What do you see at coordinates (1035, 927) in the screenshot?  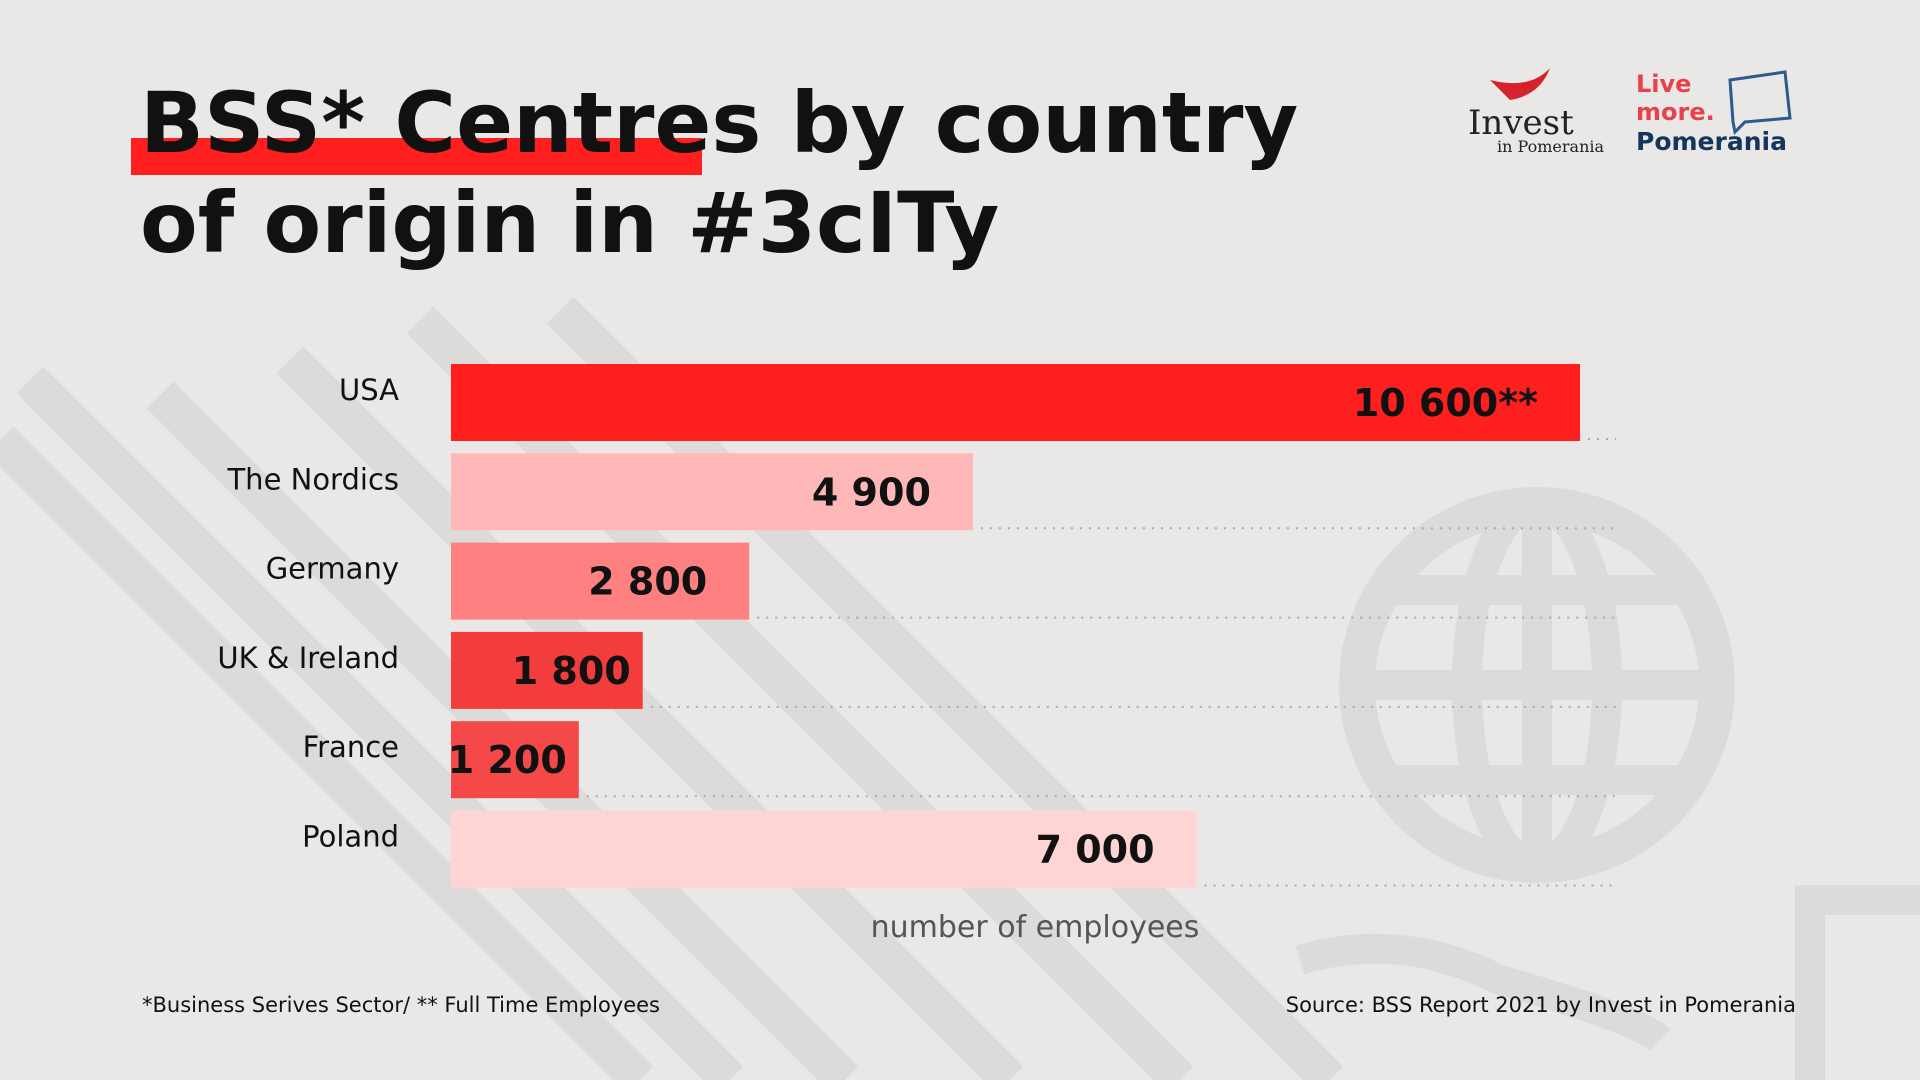 I see `x-axis-label: number of employees` at bounding box center [1035, 927].